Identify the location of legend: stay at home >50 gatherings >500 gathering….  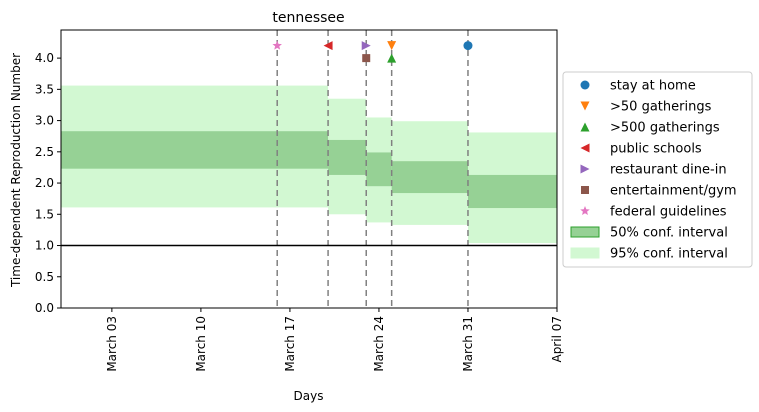
(657, 169).